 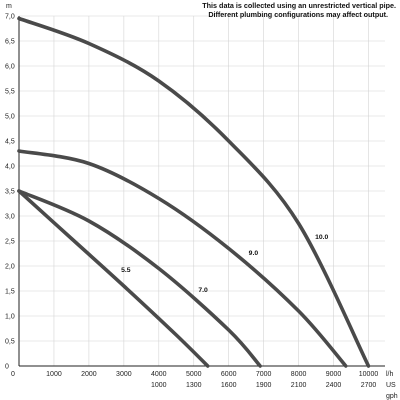 I want to click on x-tick-label-gph: 1900, so click(x=264, y=385).